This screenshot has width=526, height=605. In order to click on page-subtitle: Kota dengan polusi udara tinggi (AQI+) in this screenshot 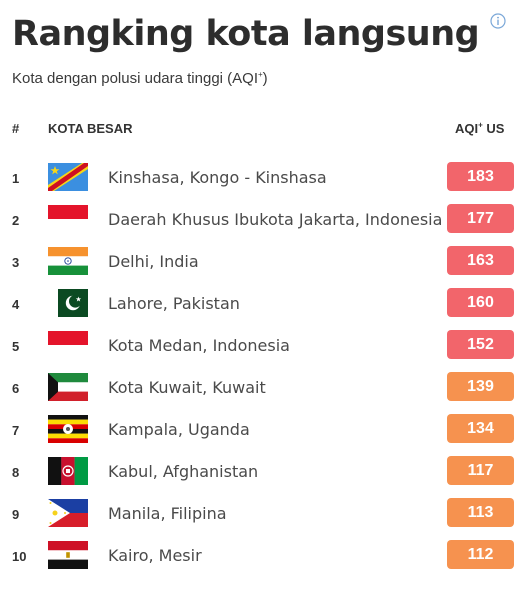, I will do `click(140, 78)`.